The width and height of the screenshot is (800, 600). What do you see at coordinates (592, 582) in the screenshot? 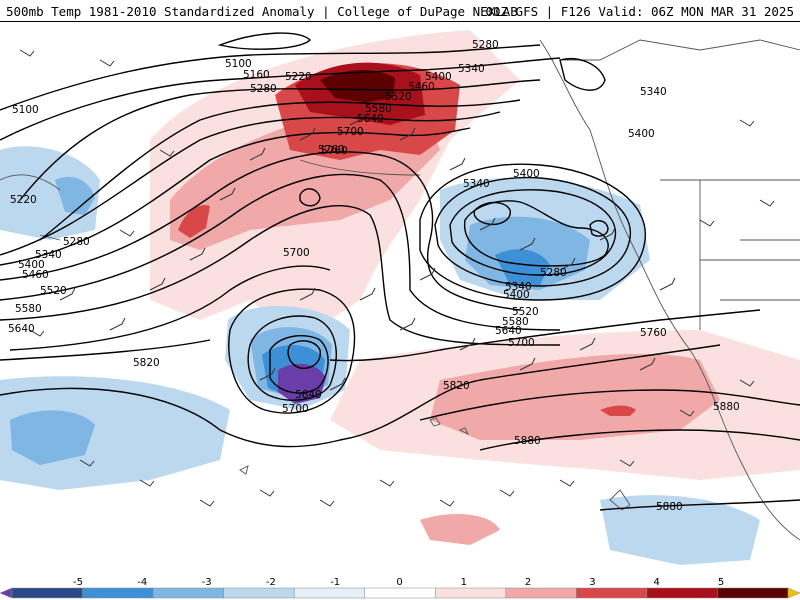
I see `colorbar-tick-label: 3` at bounding box center [592, 582].